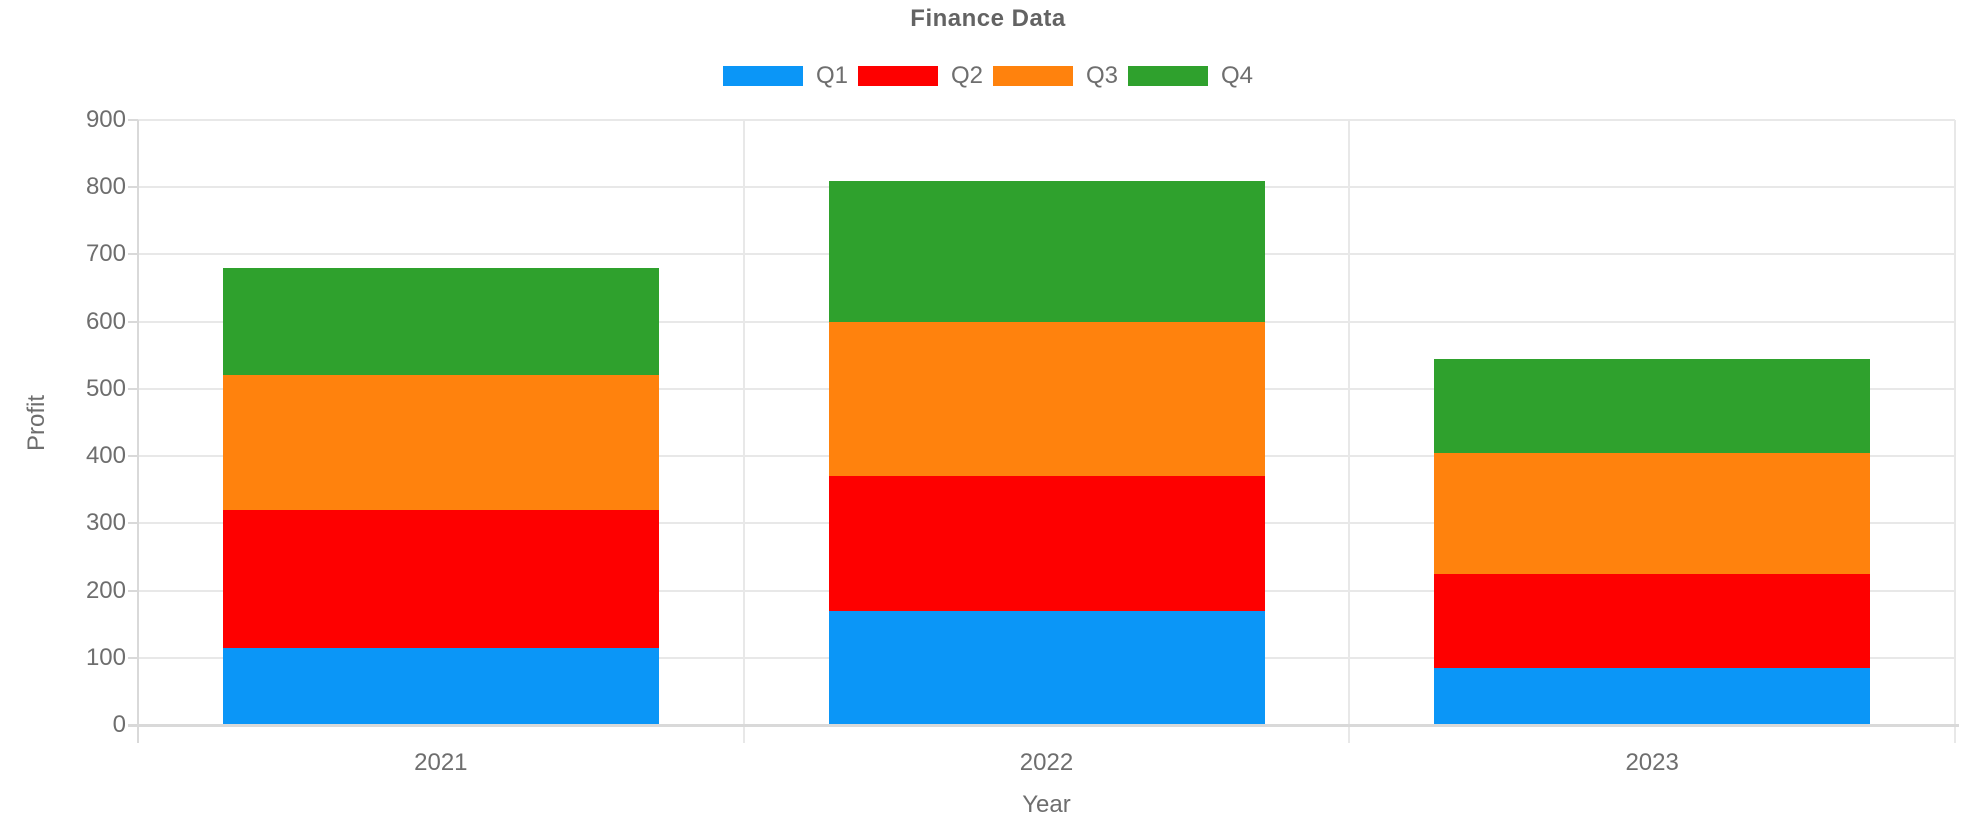 Image resolution: width=1976 pixels, height=830 pixels. Describe the element at coordinates (966, 75) in the screenshot. I see `legend-label-q2: Q2` at that location.